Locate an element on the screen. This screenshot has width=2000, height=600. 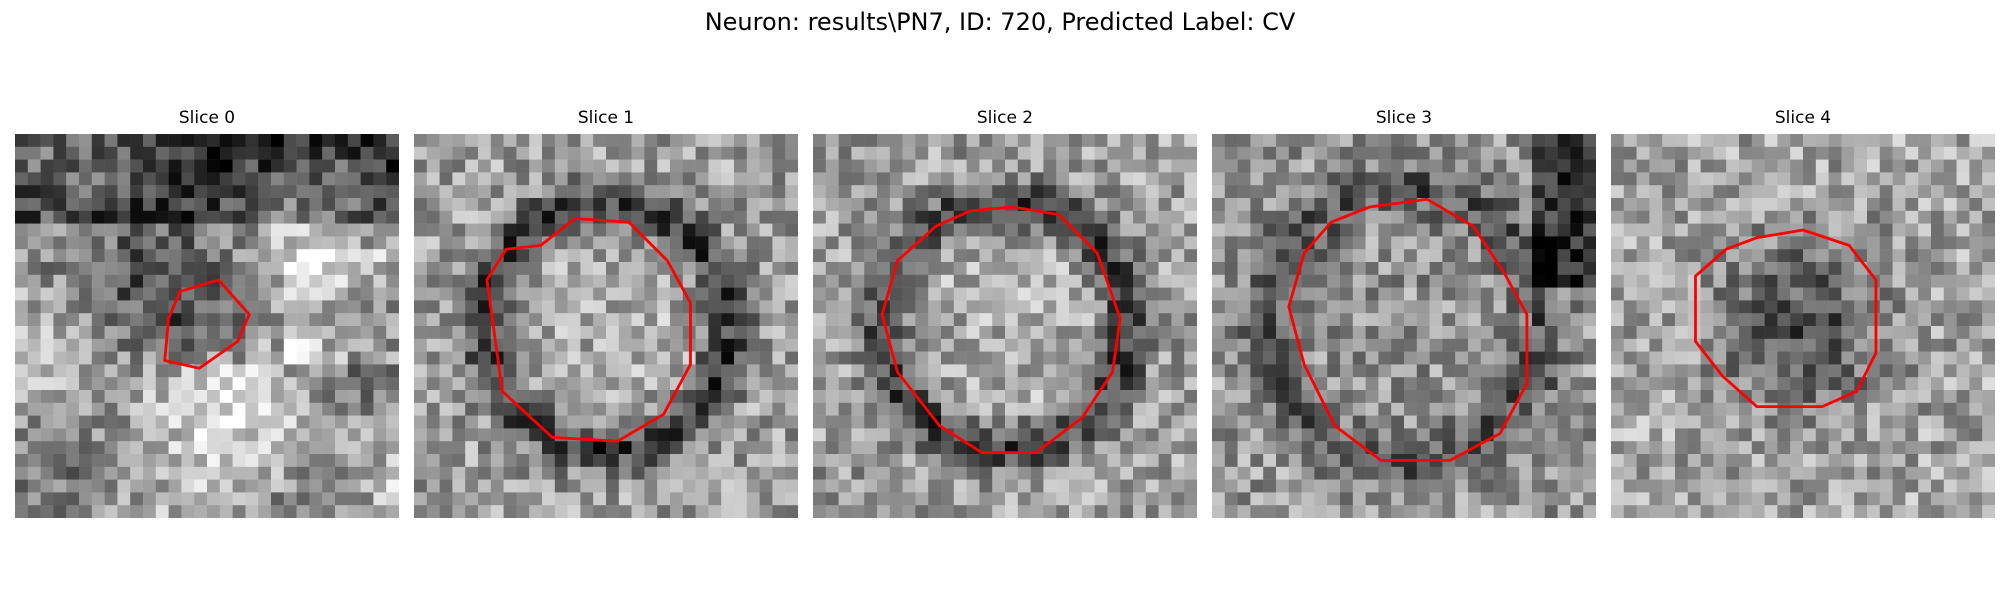
slice-title: Slice 0 is located at coordinates (207, 118).